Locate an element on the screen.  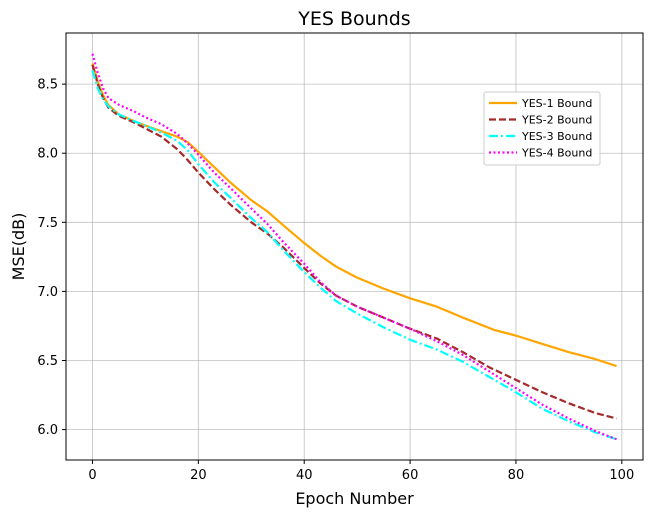
y-tick-label: 8.0 is located at coordinates (47, 154).